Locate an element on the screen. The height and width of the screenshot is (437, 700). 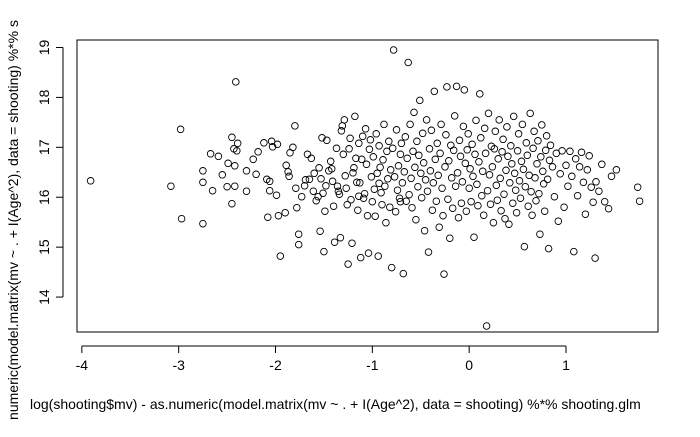
y-tick-label: 14 is located at coordinates (44, 297).